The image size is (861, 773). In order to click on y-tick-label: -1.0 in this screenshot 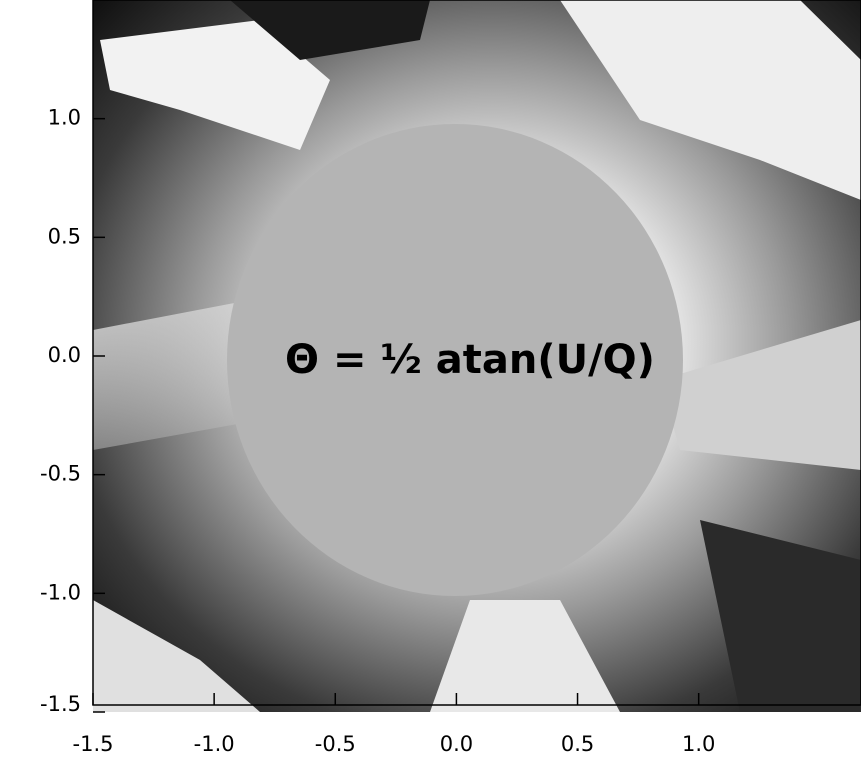, I will do `click(60, 592)`.